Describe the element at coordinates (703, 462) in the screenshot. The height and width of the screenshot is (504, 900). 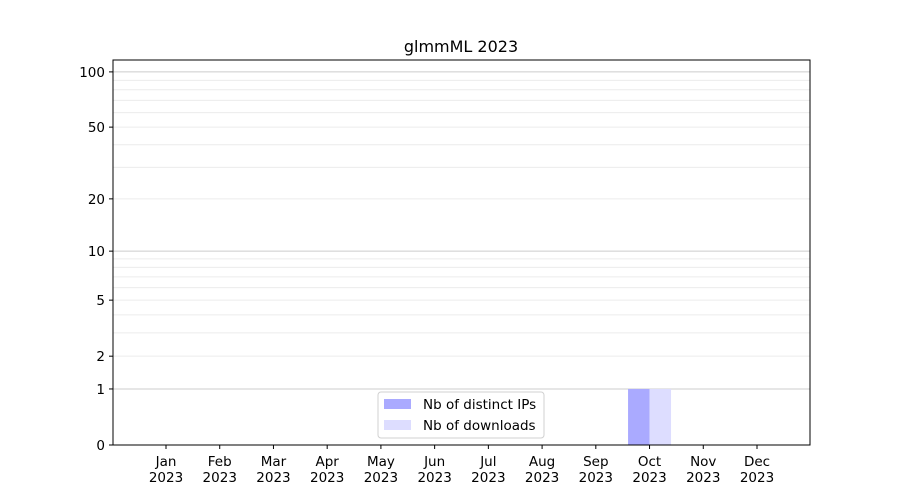
I see `x-tick-label: Nov` at that location.